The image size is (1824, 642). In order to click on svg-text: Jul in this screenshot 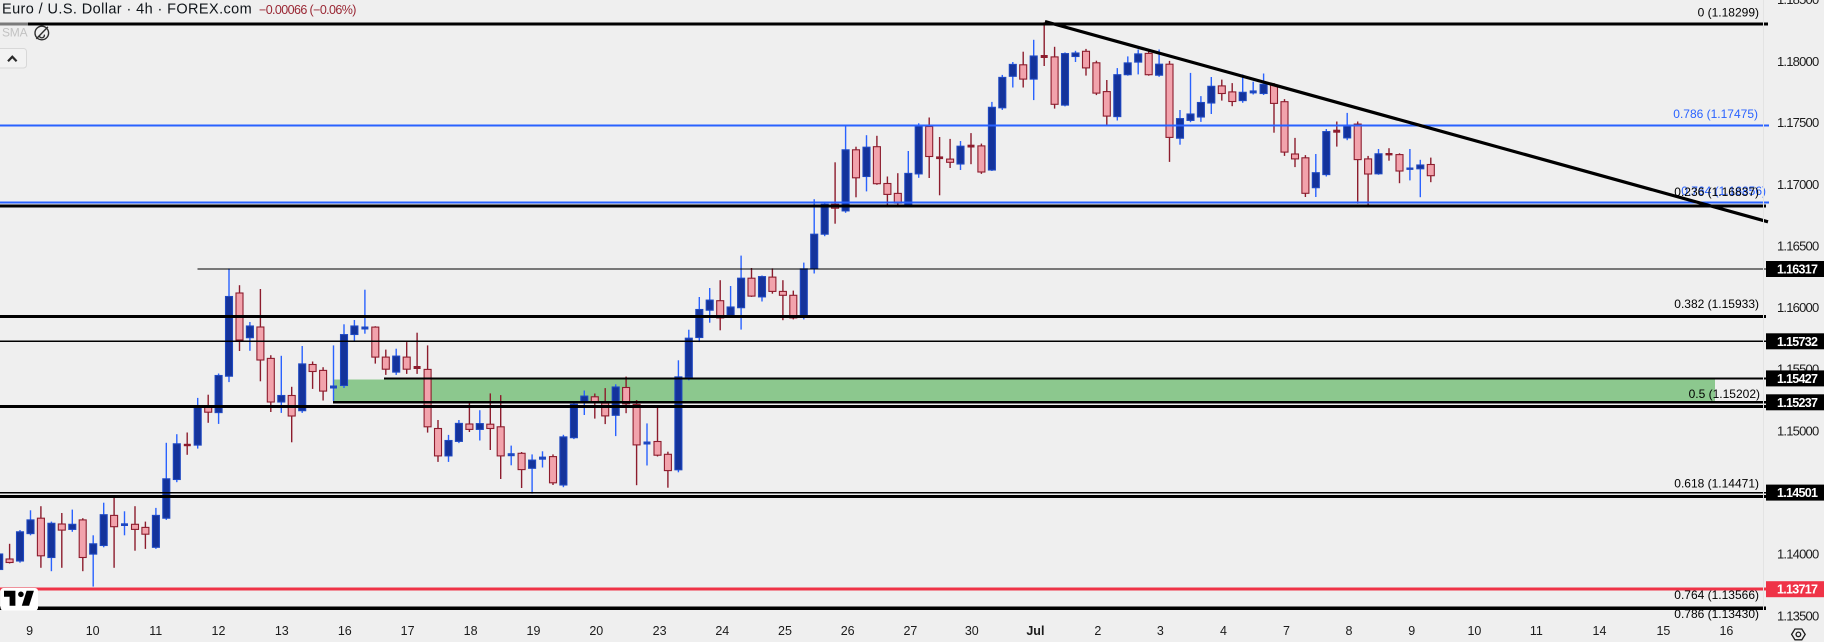, I will do `click(1035, 631)`.